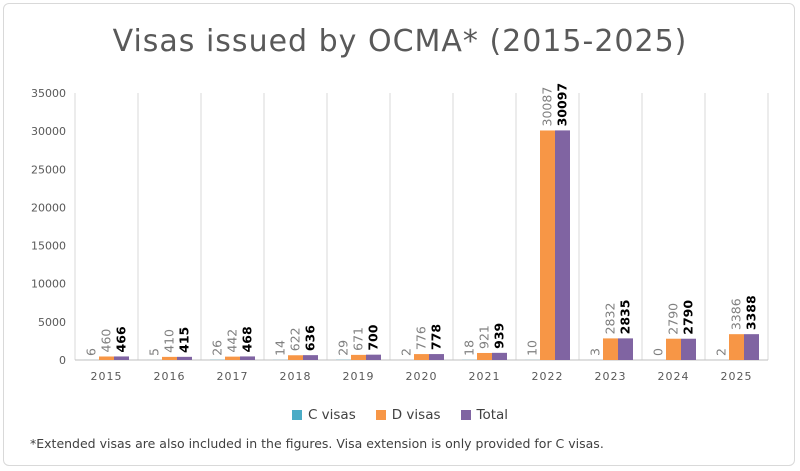 This screenshot has height=471, width=800. What do you see at coordinates (547, 107) in the screenshot?
I see `data-label: 30087` at bounding box center [547, 107].